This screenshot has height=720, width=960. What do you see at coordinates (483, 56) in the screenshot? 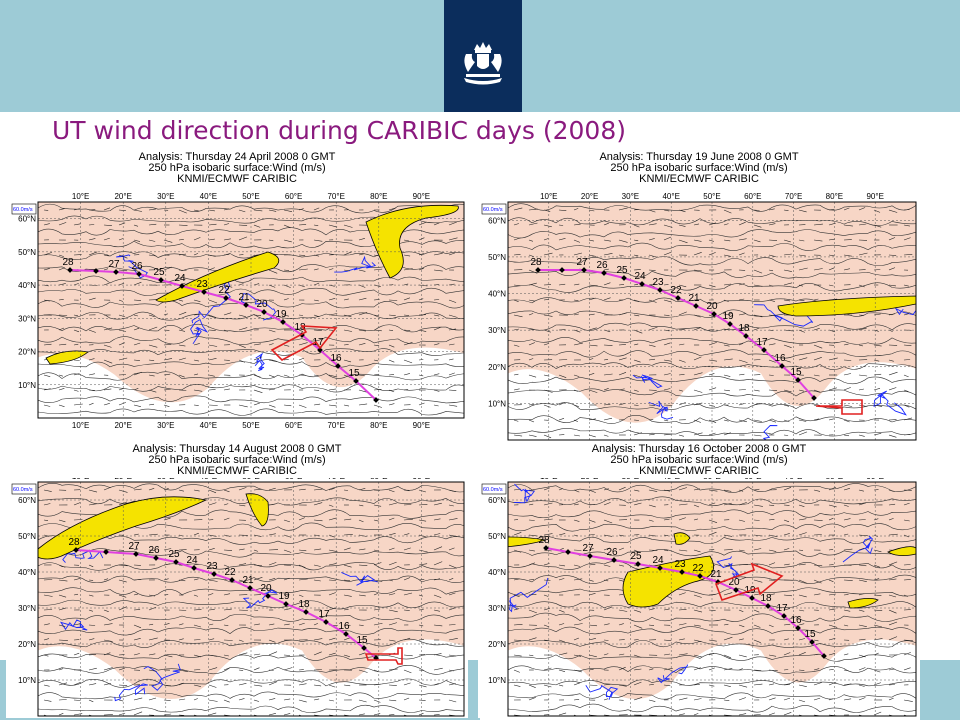
I see `logo` at bounding box center [483, 56].